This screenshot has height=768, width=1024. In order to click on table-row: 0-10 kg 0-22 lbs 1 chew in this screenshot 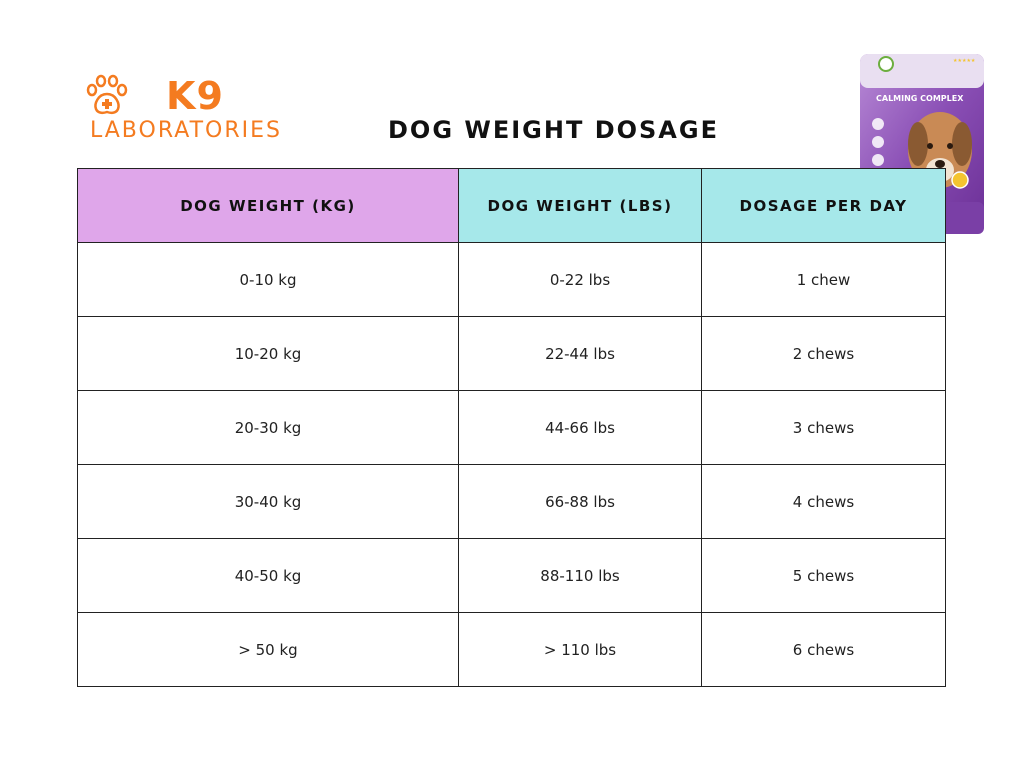, I will do `click(511, 279)`.